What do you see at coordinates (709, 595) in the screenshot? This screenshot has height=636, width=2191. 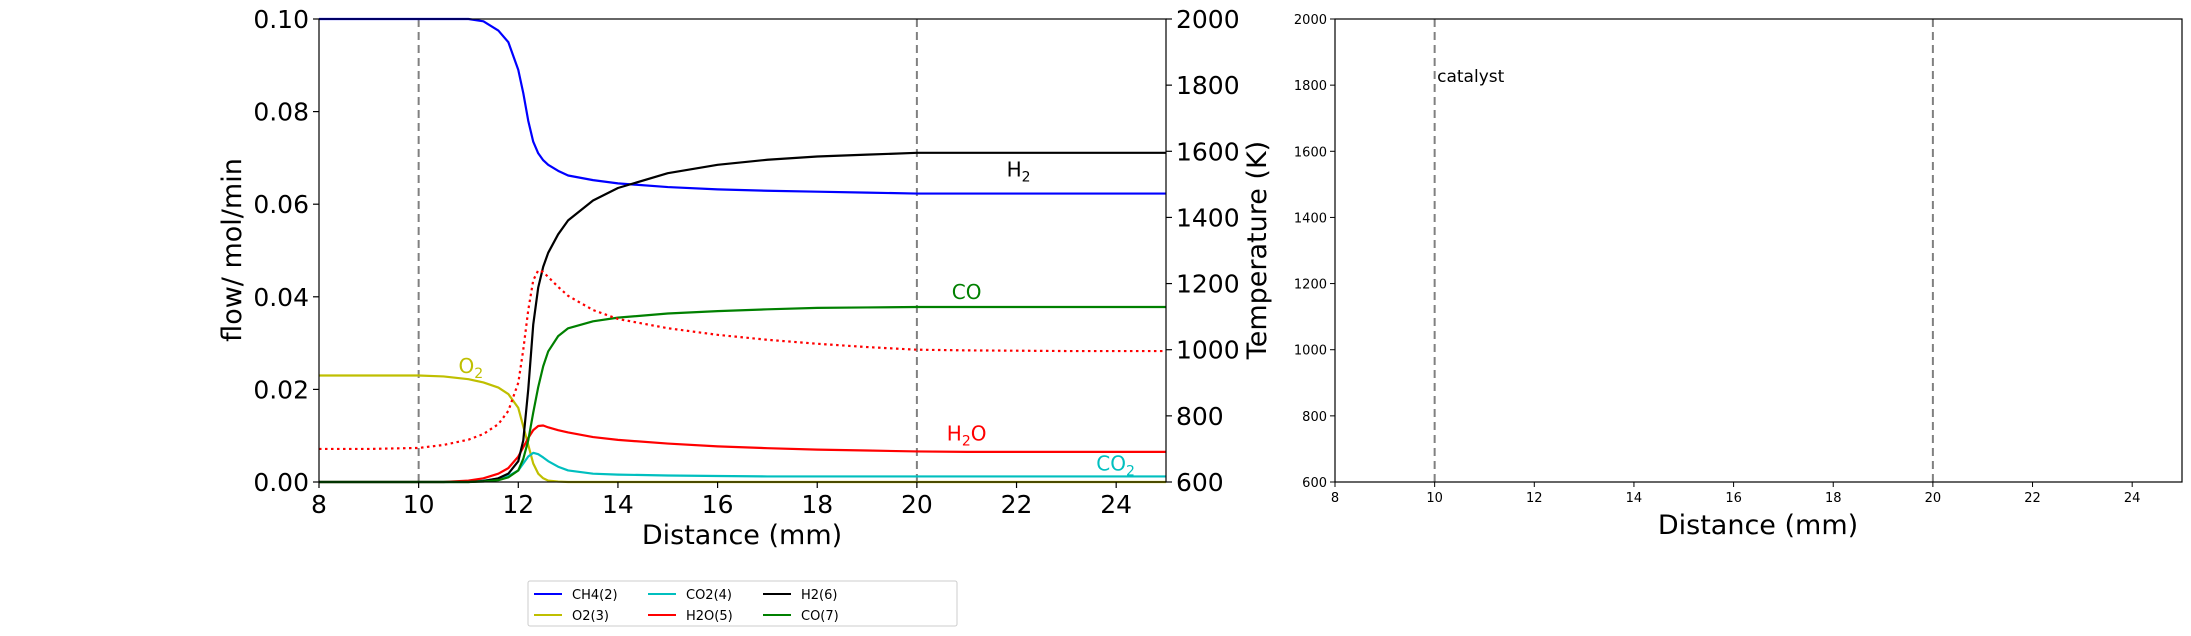 I see `legend-label: CO2(4)` at bounding box center [709, 595].